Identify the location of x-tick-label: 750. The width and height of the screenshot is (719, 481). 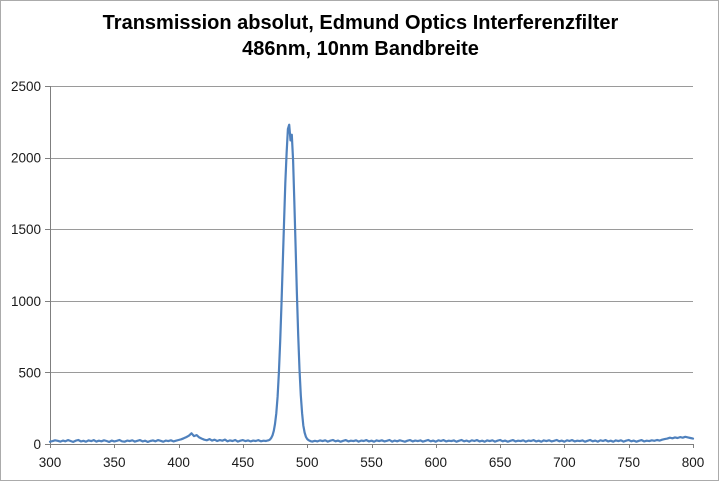
(628, 462).